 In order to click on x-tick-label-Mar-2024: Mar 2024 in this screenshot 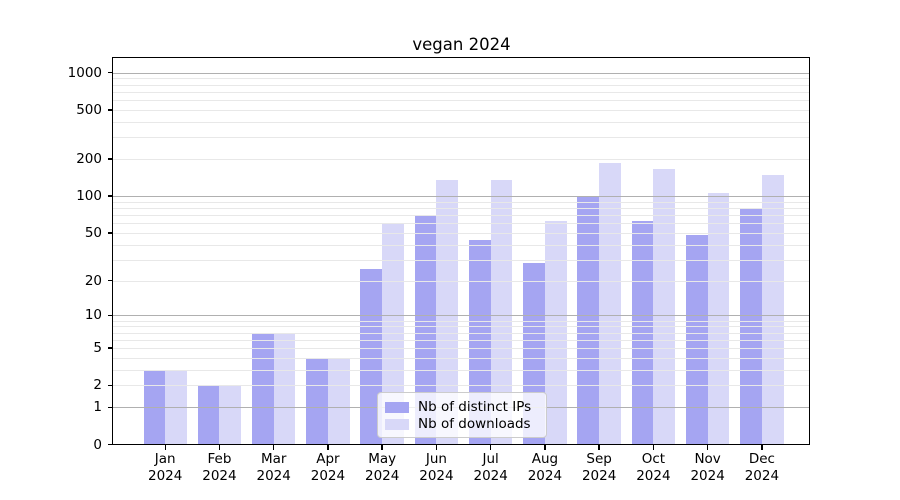, I will do `click(273, 467)`.